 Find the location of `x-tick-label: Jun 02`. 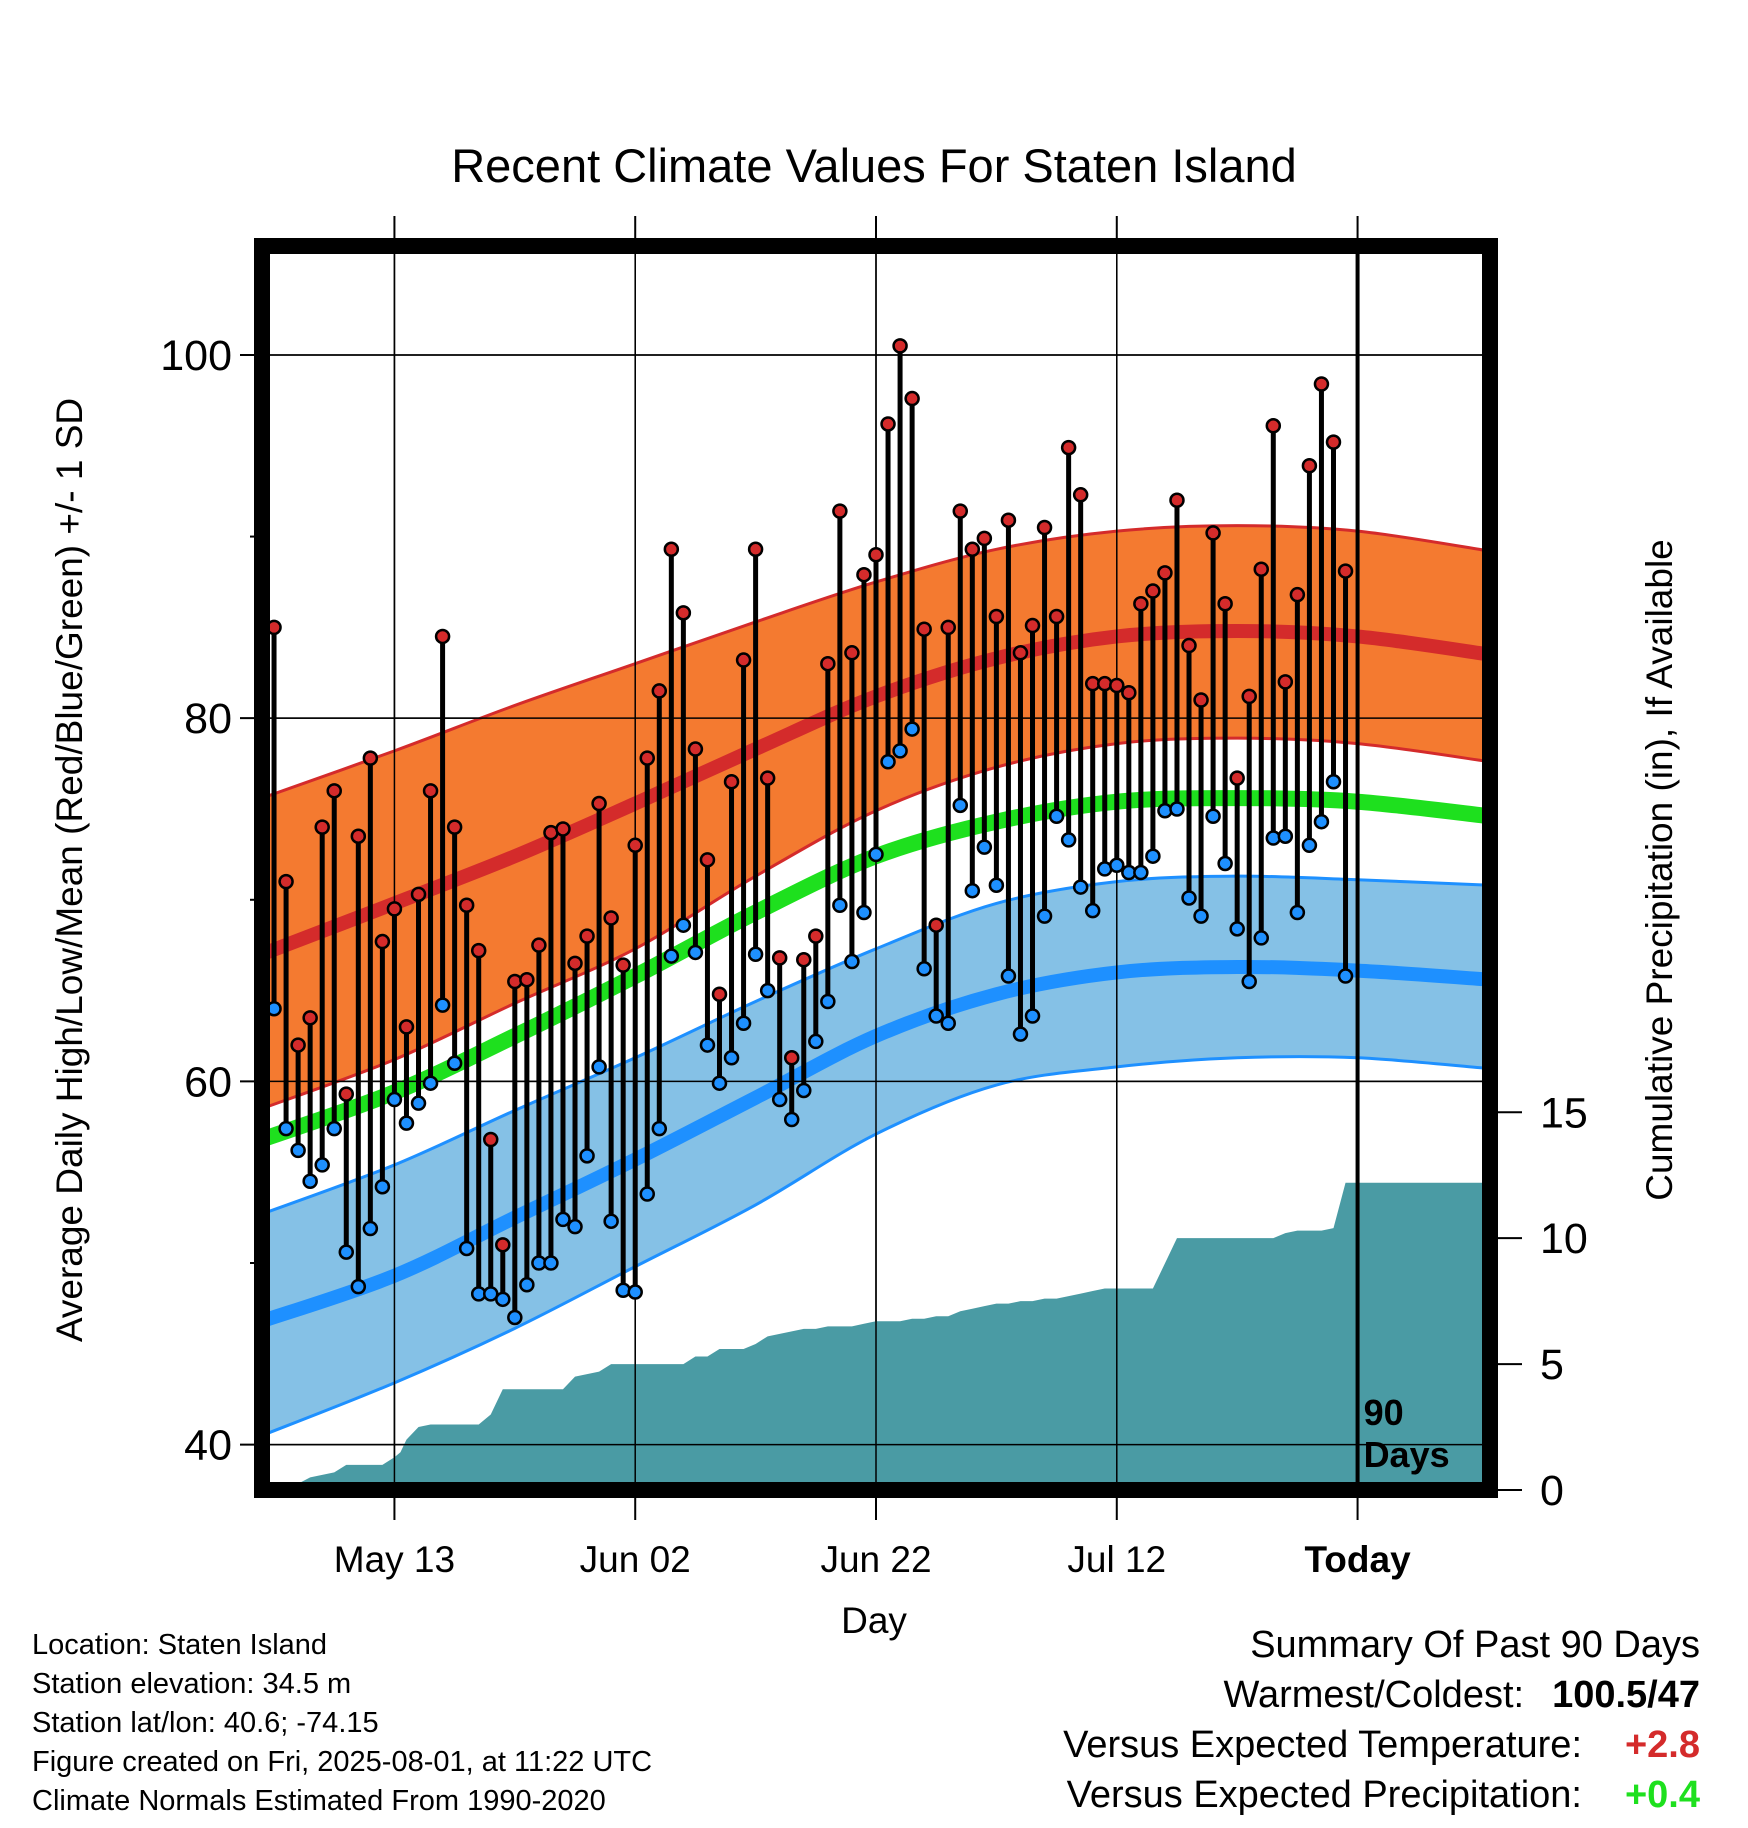

x-tick-label: Jun 02 is located at coordinates (635, 1559).